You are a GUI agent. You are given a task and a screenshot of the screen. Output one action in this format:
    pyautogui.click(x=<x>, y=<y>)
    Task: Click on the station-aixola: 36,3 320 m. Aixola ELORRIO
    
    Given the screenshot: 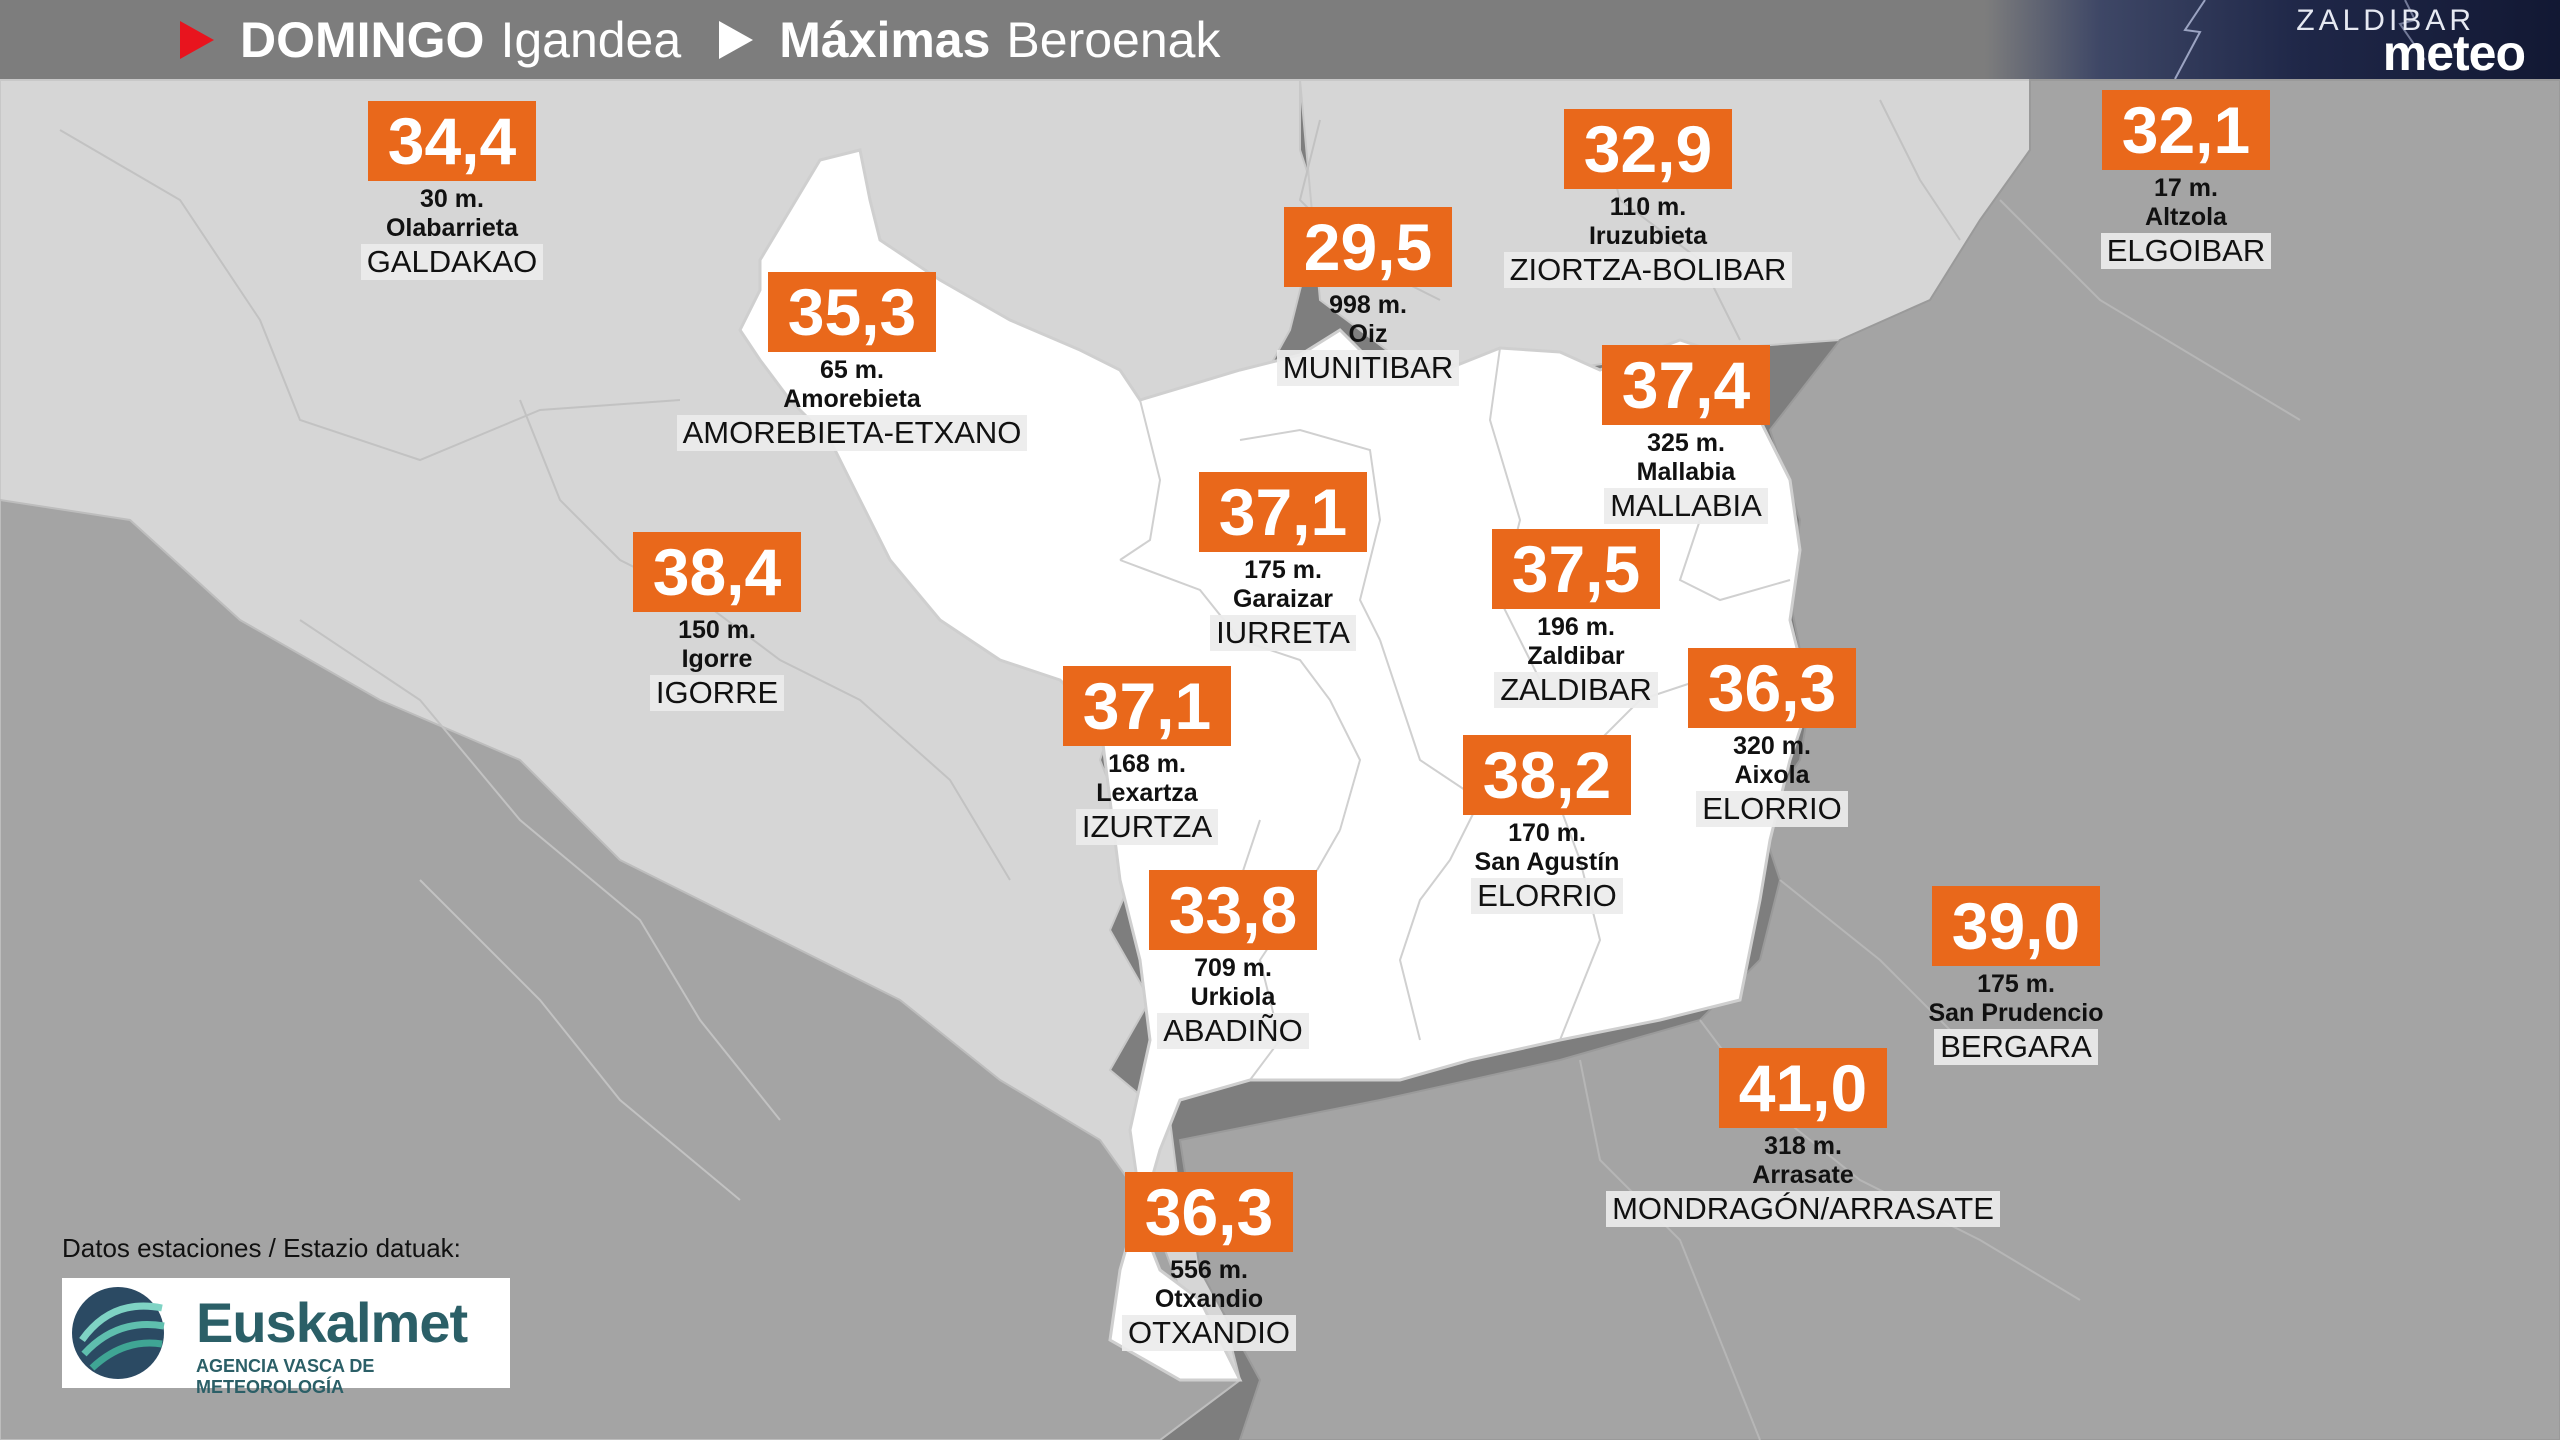 What is the action you would take?
    pyautogui.click(x=1772, y=737)
    